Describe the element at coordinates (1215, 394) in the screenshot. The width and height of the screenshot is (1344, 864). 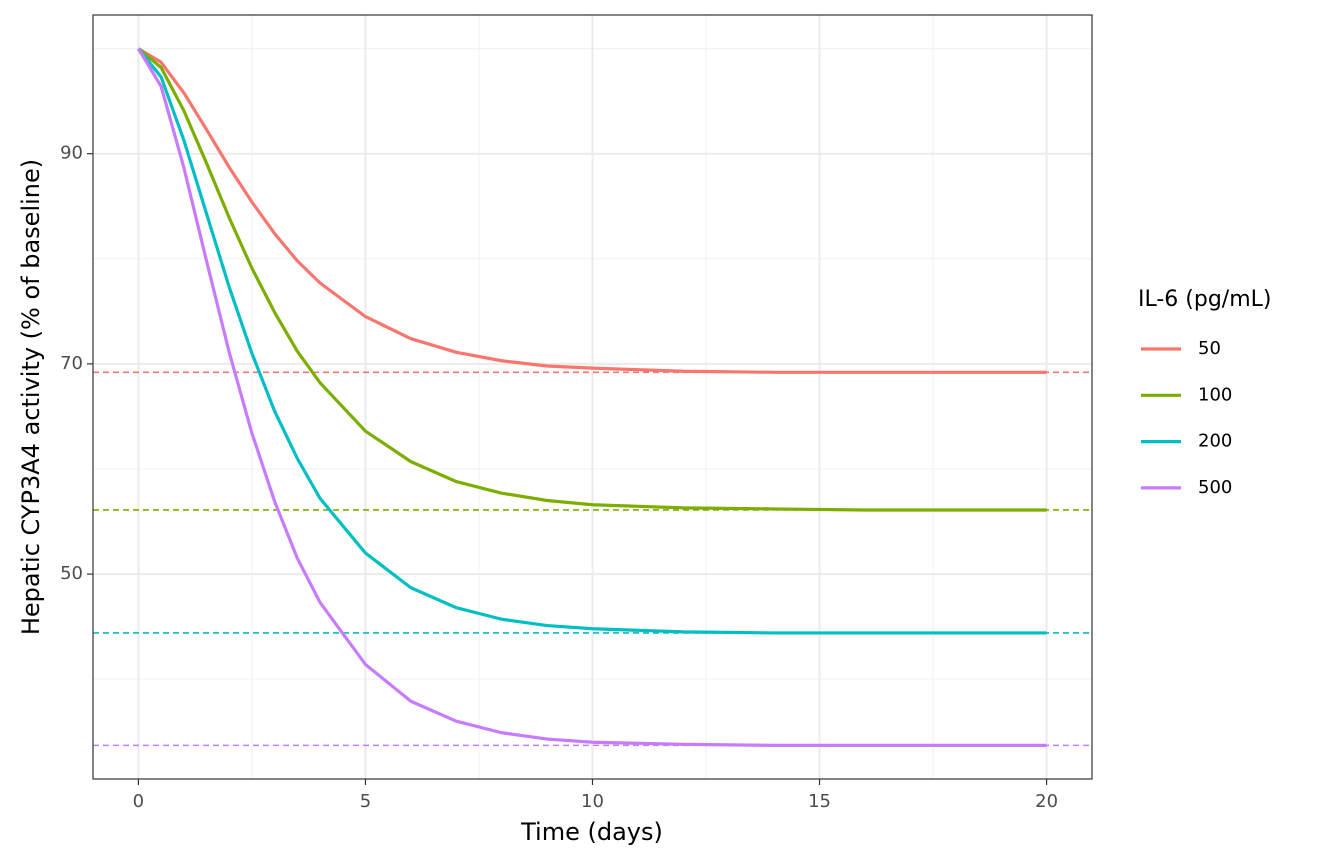
I see `legend-label: 100` at that location.